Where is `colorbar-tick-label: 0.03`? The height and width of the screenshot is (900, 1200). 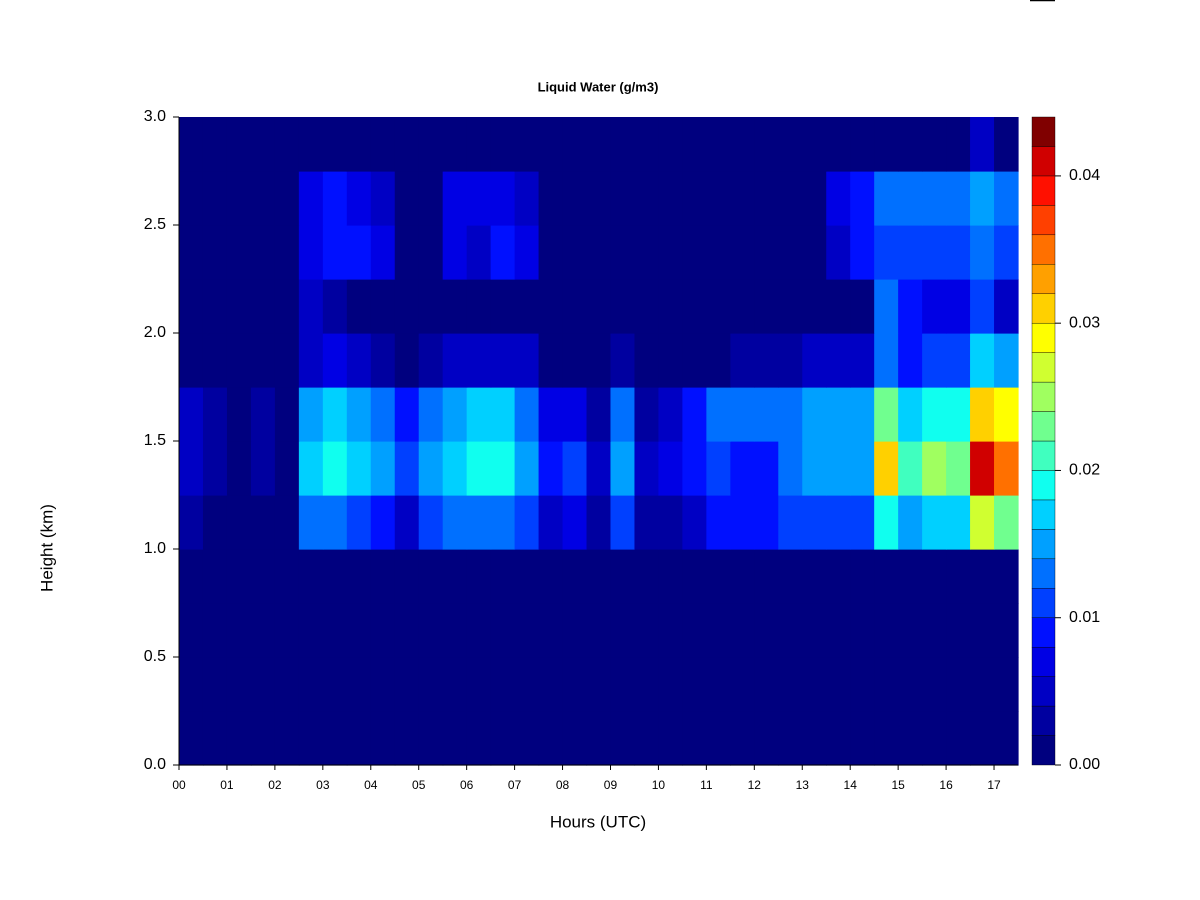 colorbar-tick-label: 0.03 is located at coordinates (1084, 322).